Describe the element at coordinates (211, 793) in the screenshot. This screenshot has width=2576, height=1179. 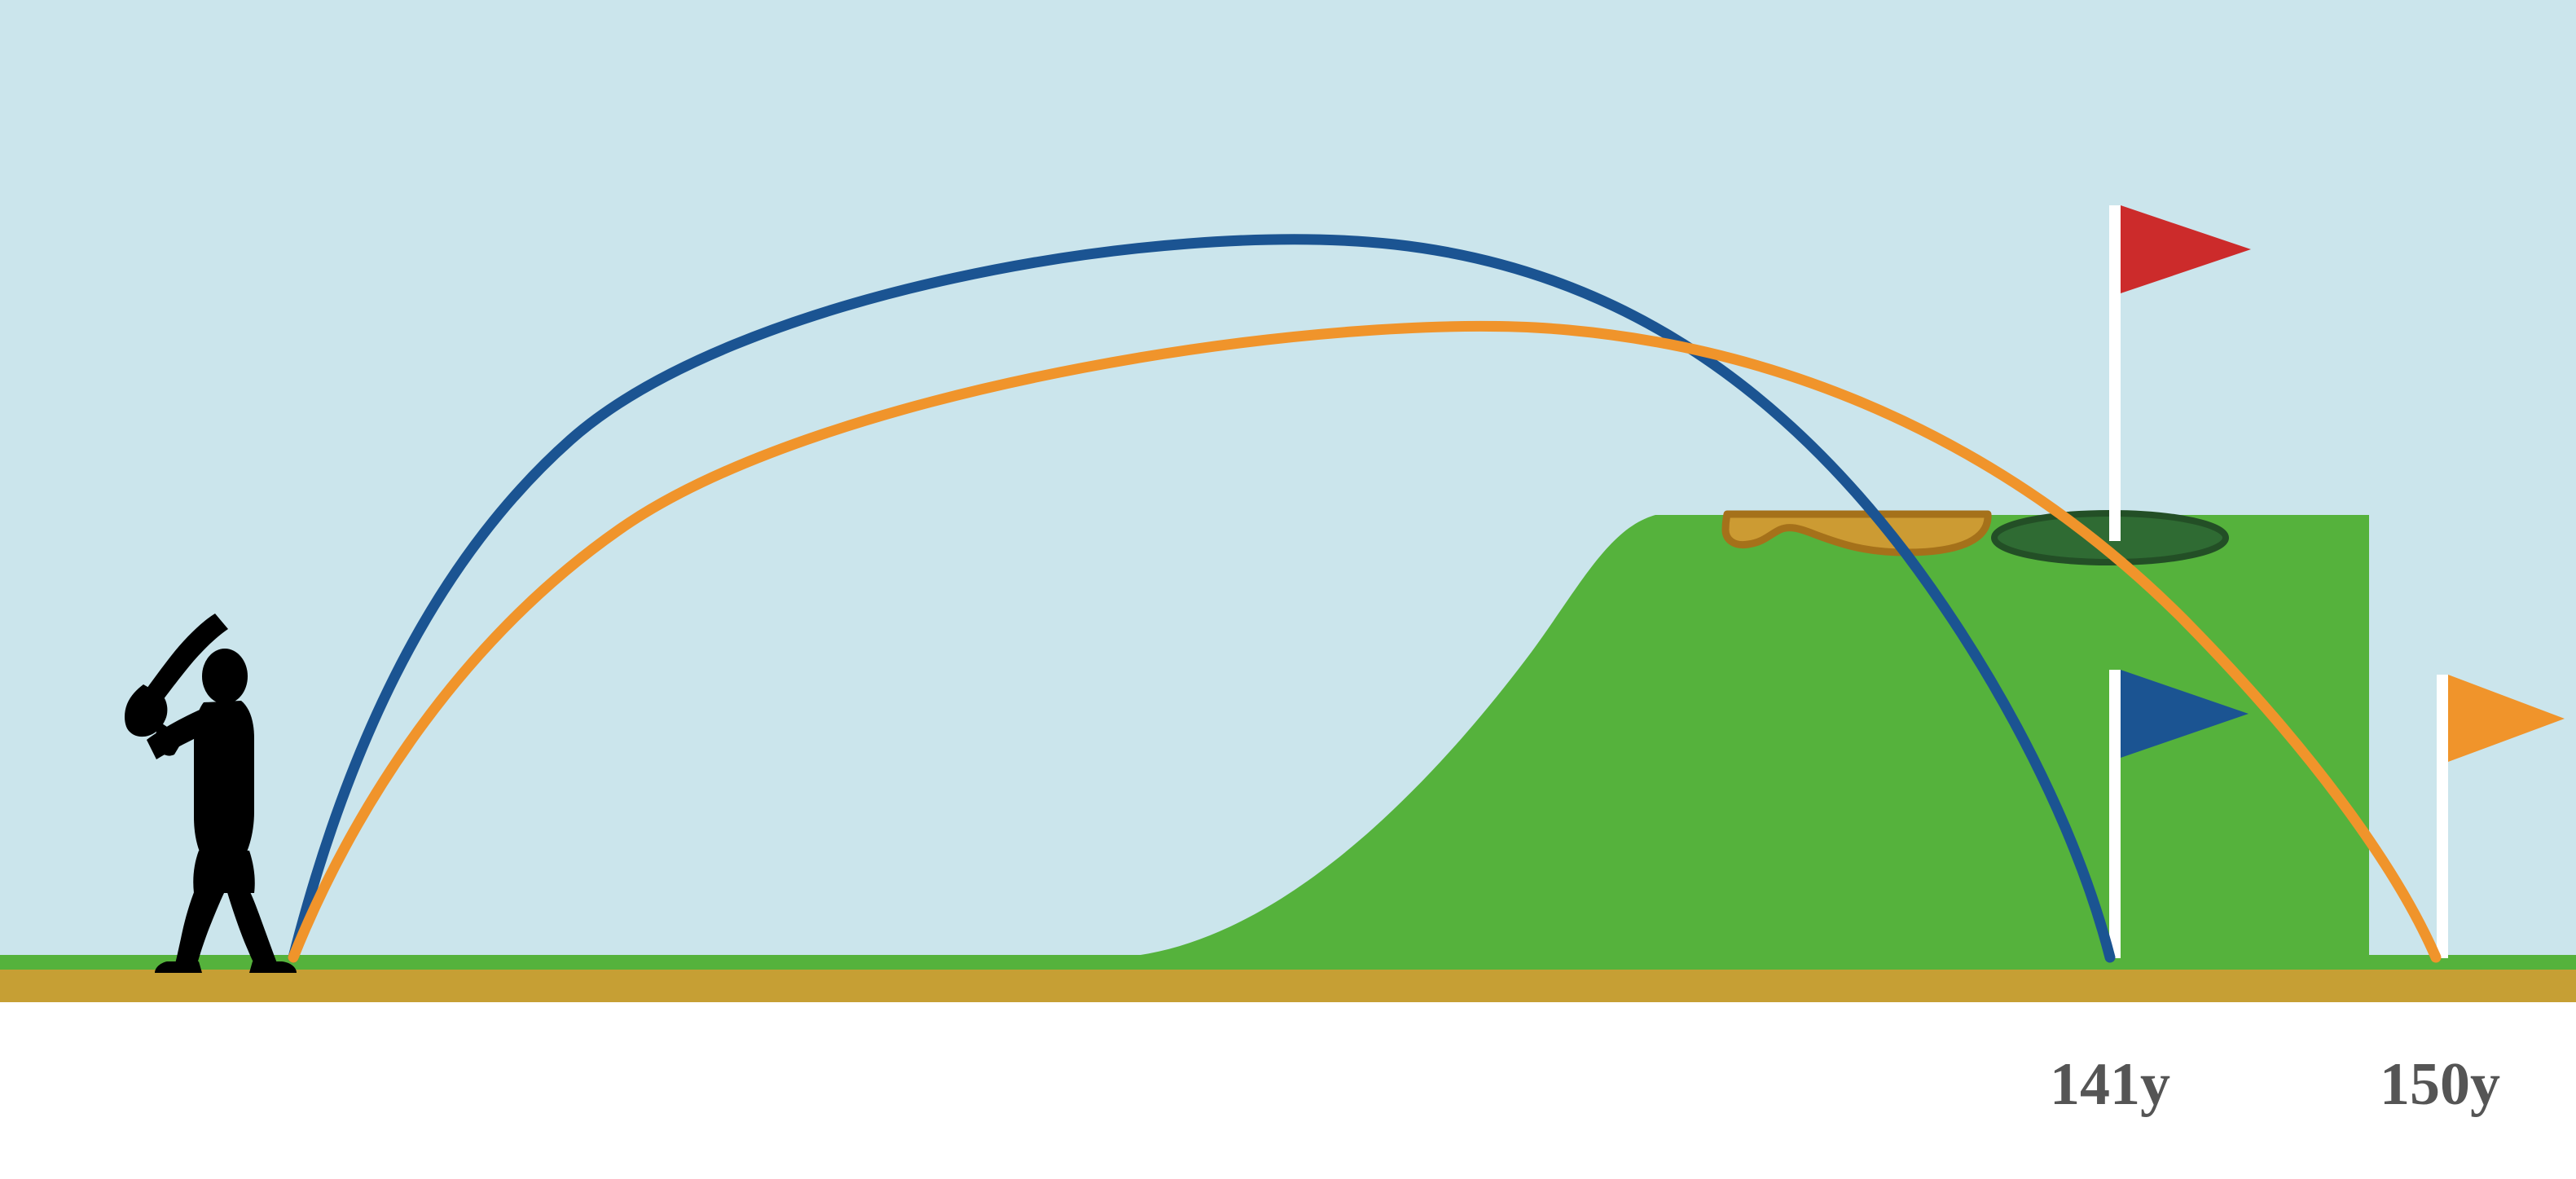
I see `golfer-silhouette-icon` at that location.